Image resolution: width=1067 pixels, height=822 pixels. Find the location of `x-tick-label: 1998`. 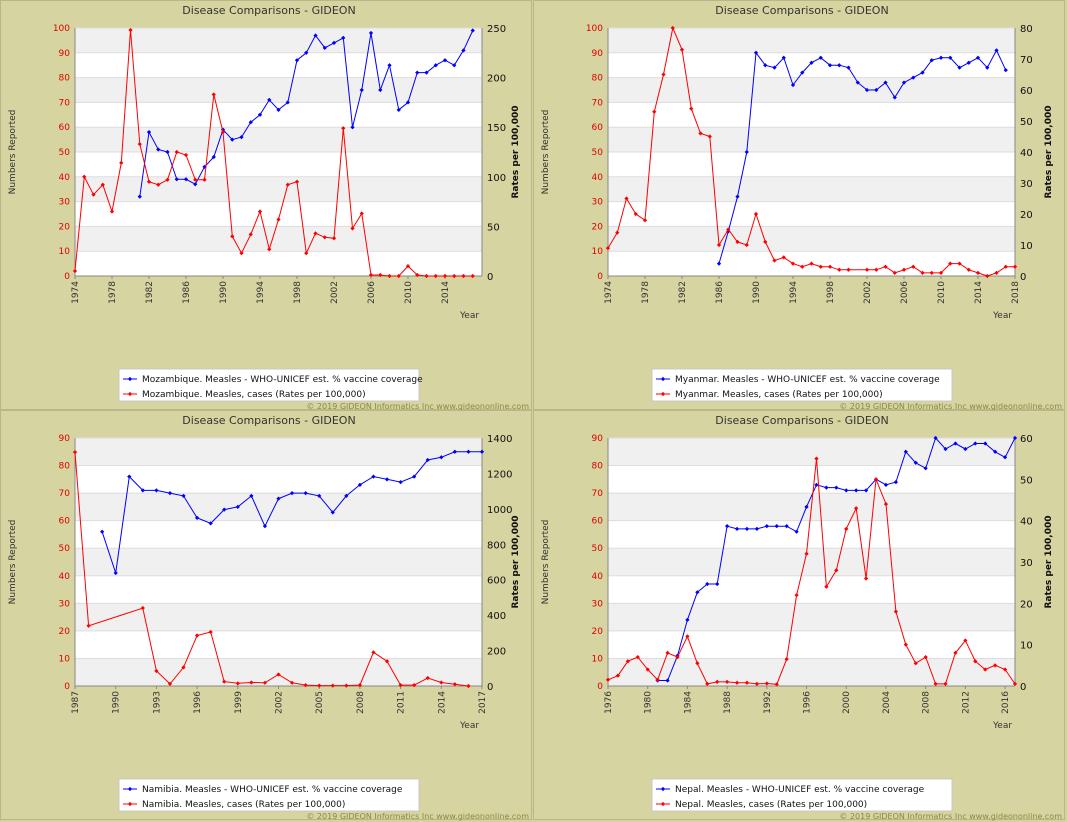

x-tick-label: 1998 is located at coordinates (831, 292).